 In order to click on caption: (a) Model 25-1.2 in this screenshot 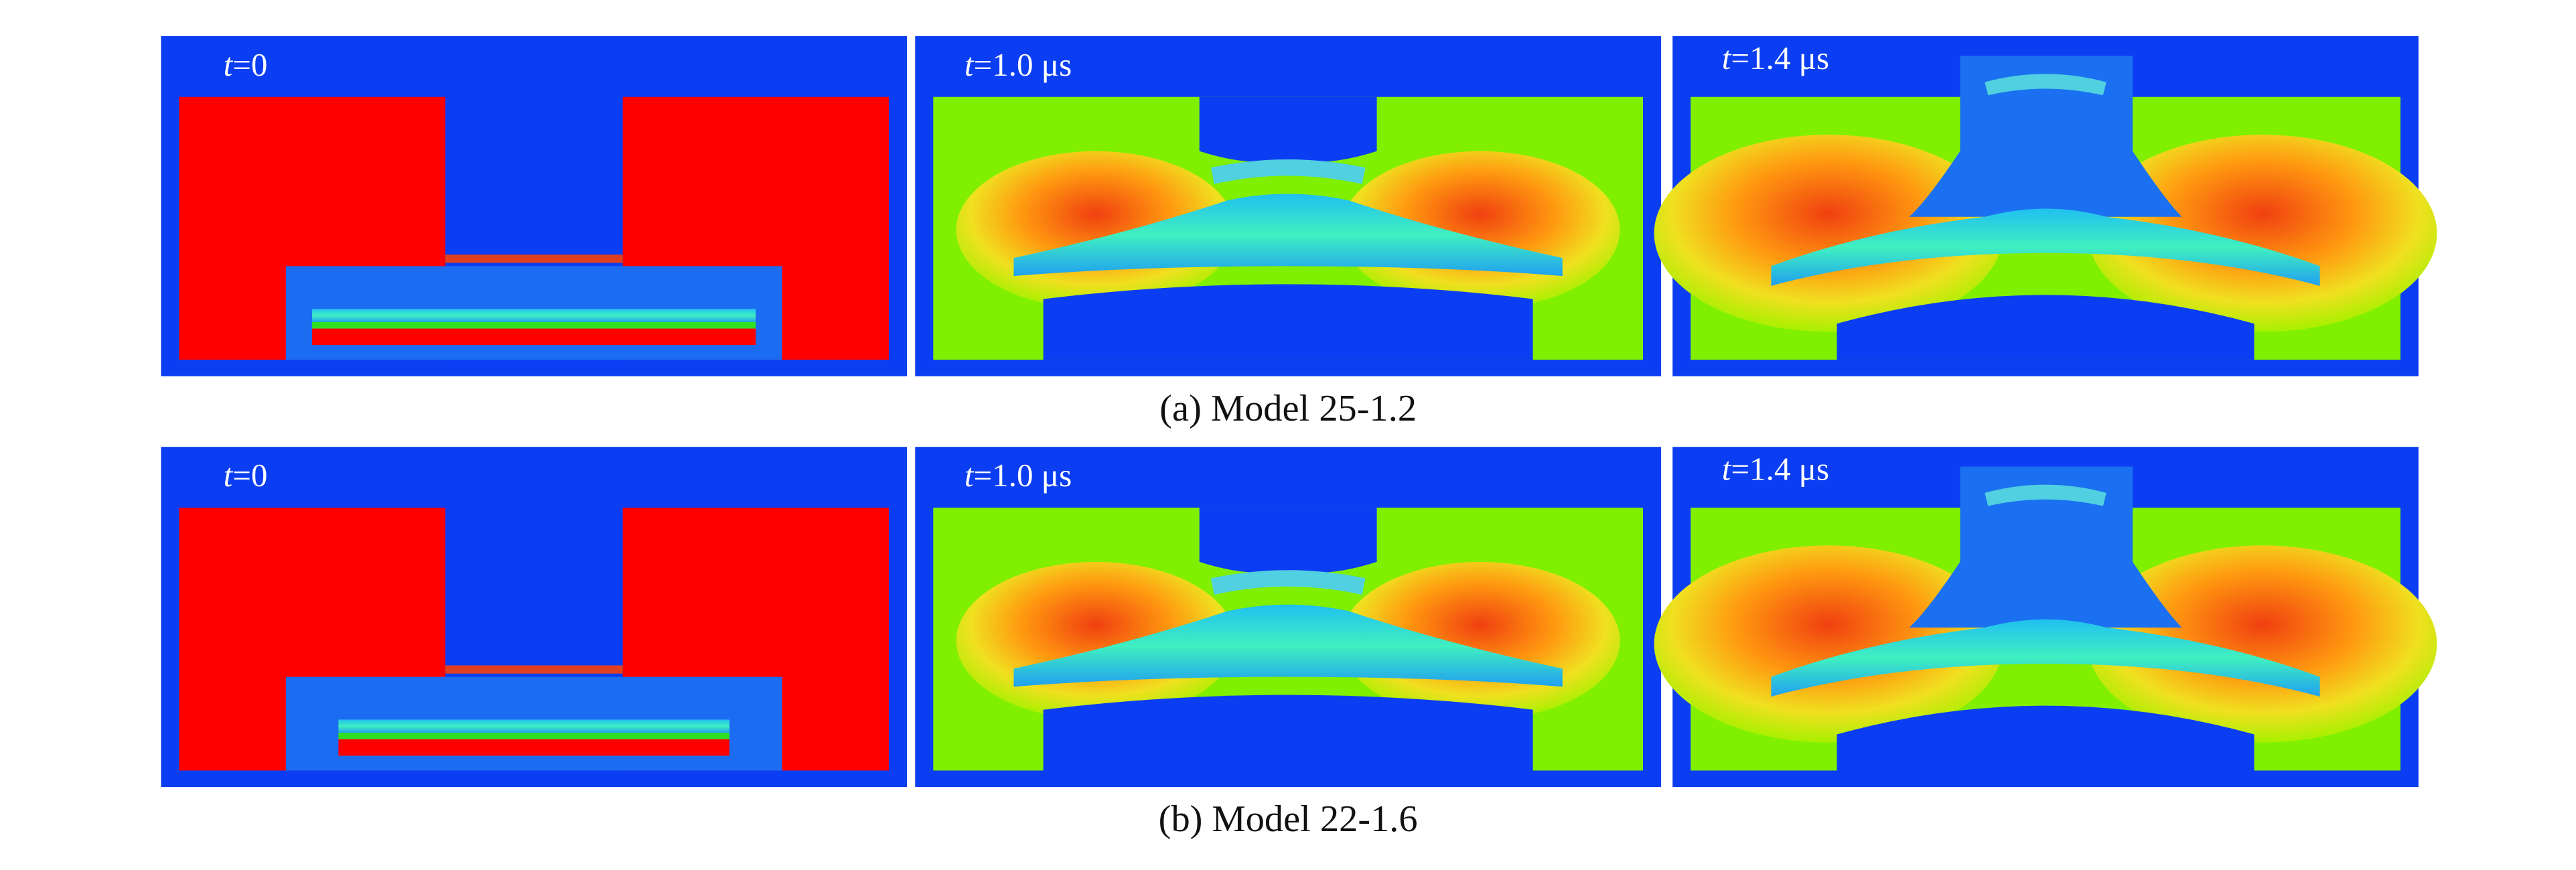, I will do `click(1288, 408)`.